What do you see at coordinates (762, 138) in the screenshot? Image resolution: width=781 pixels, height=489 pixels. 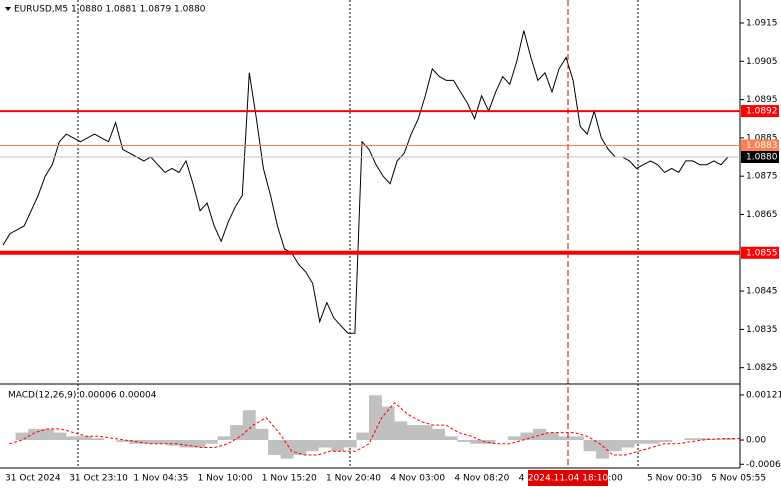 I see `y-tick-label: 1.0885` at bounding box center [762, 138].